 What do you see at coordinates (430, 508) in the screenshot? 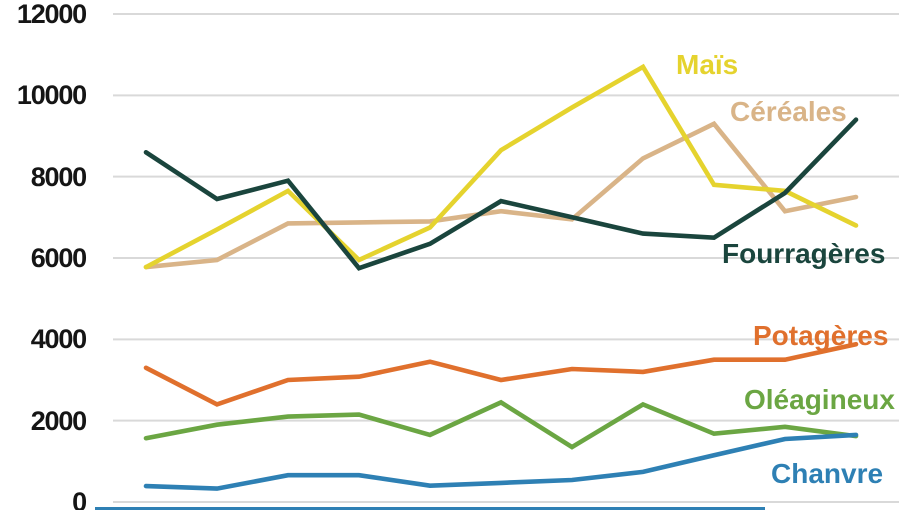
I see `bottom-edge-blue-line` at bounding box center [430, 508].